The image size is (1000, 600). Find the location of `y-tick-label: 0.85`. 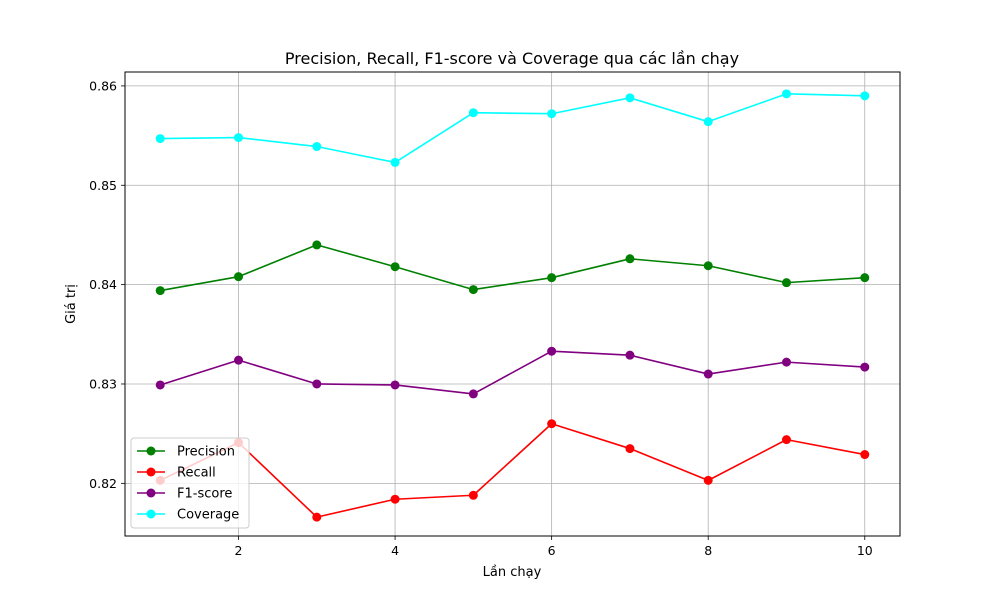

y-tick-label: 0.85 is located at coordinates (103, 185).